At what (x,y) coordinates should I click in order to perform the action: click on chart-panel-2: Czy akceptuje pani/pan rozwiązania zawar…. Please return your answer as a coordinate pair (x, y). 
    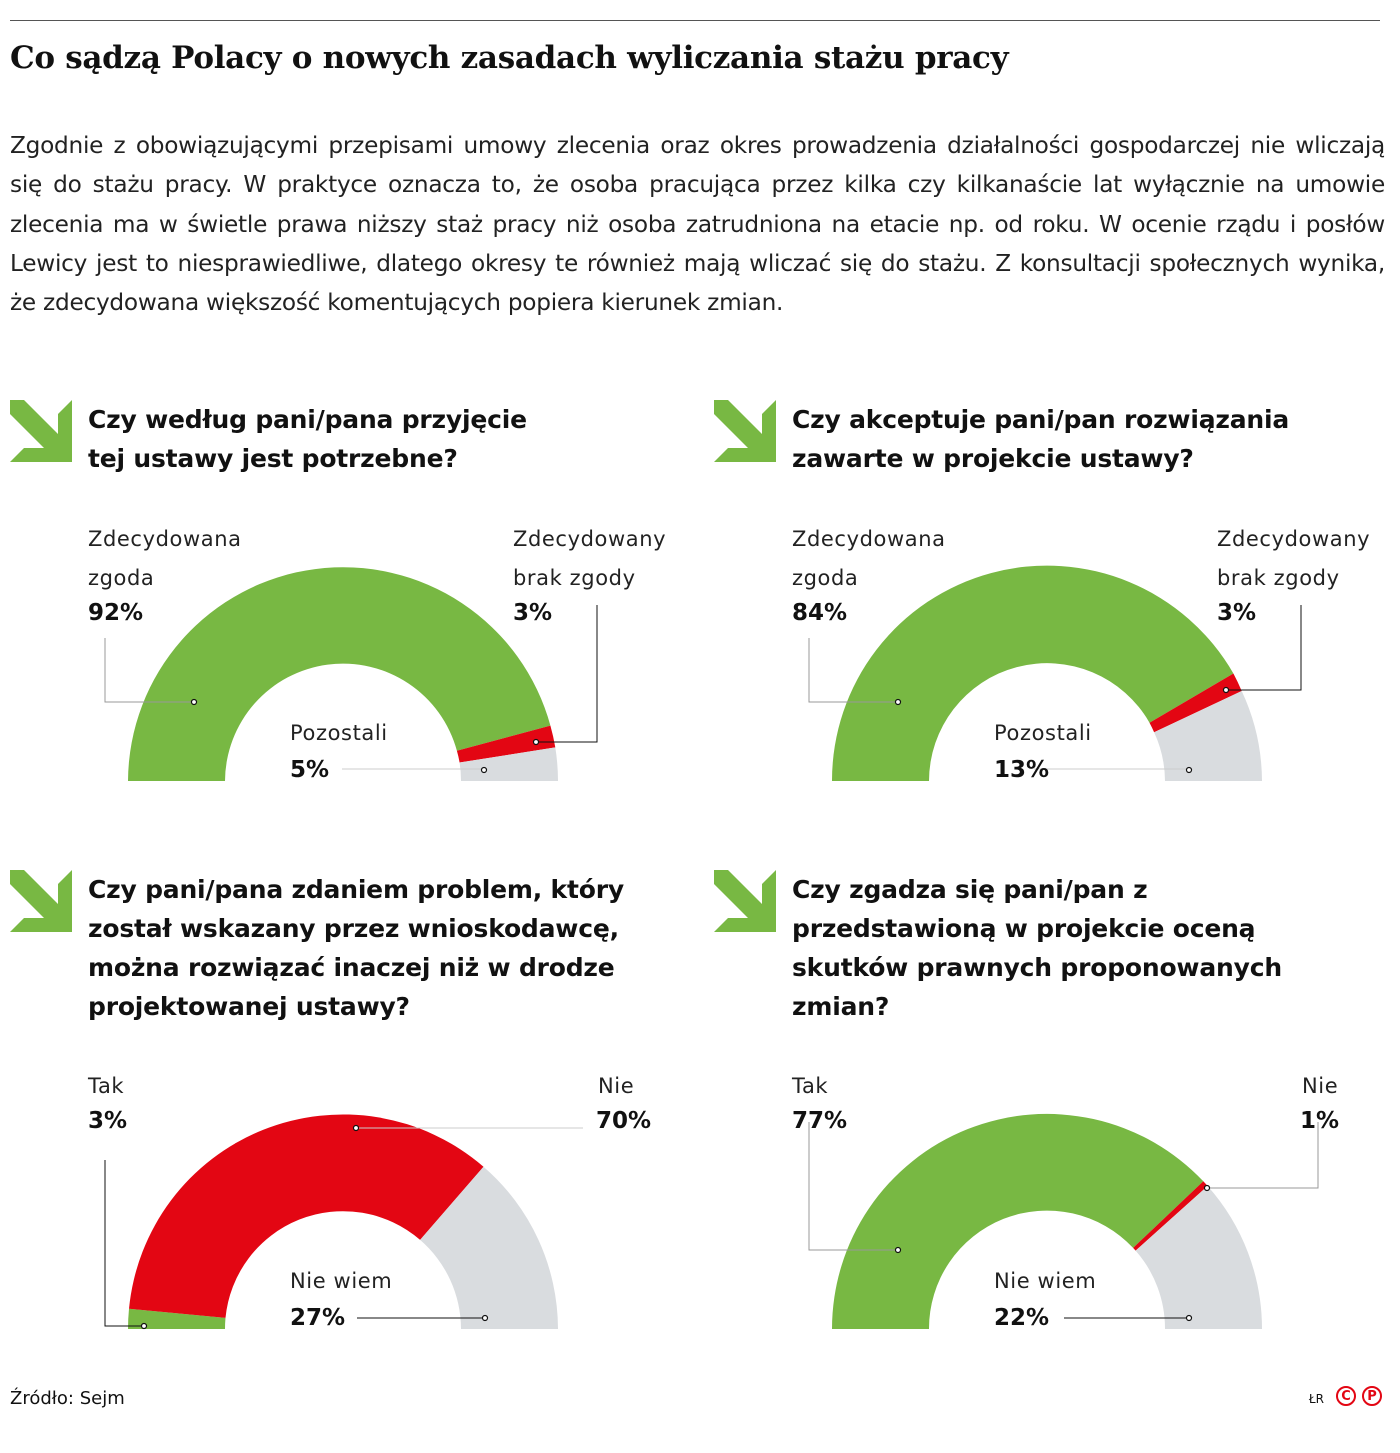
    Looking at the image, I should click on (1052, 600).